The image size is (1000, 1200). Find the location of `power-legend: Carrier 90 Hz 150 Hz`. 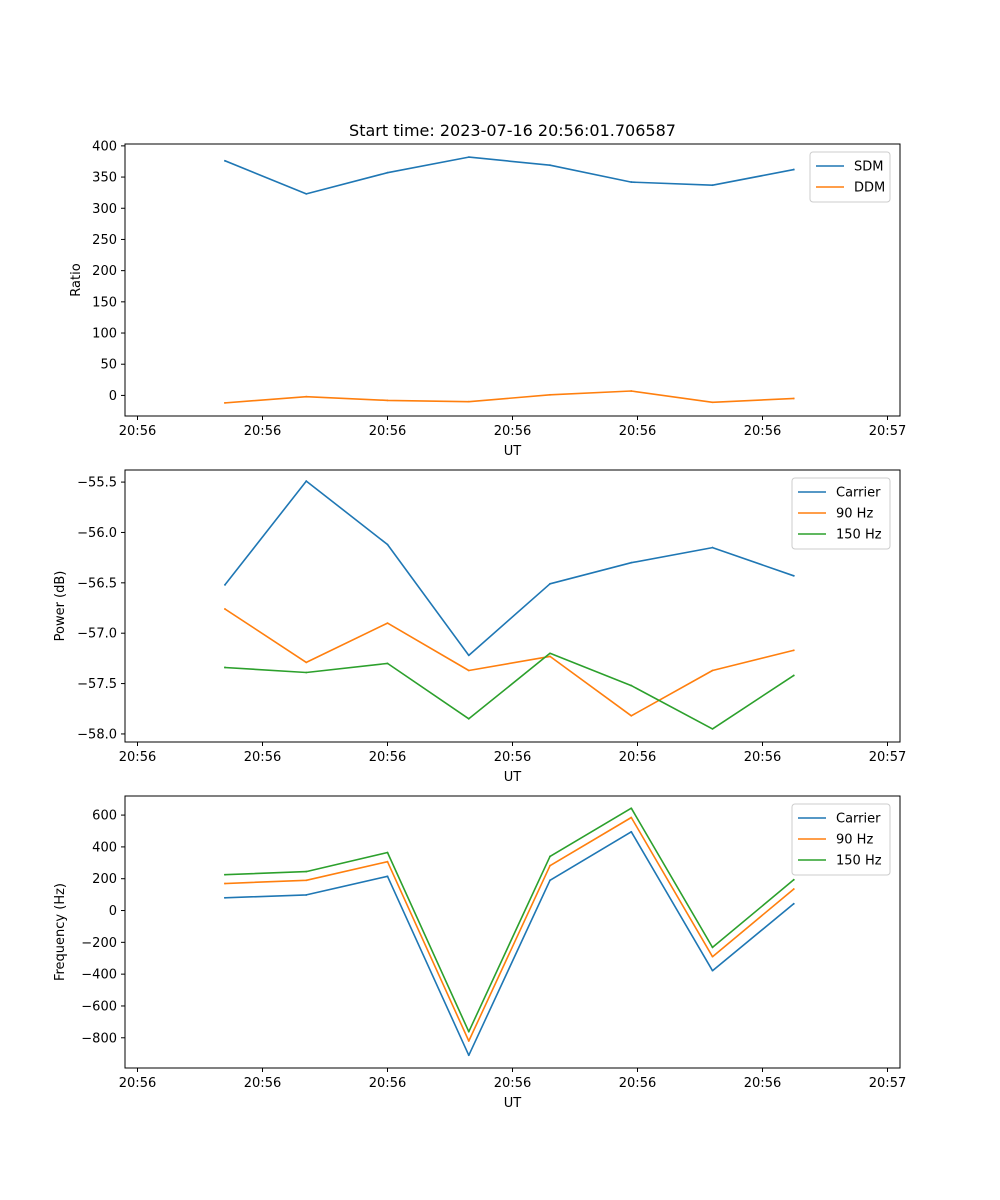

power-legend: Carrier 90 Hz 150 Hz is located at coordinates (841, 513).